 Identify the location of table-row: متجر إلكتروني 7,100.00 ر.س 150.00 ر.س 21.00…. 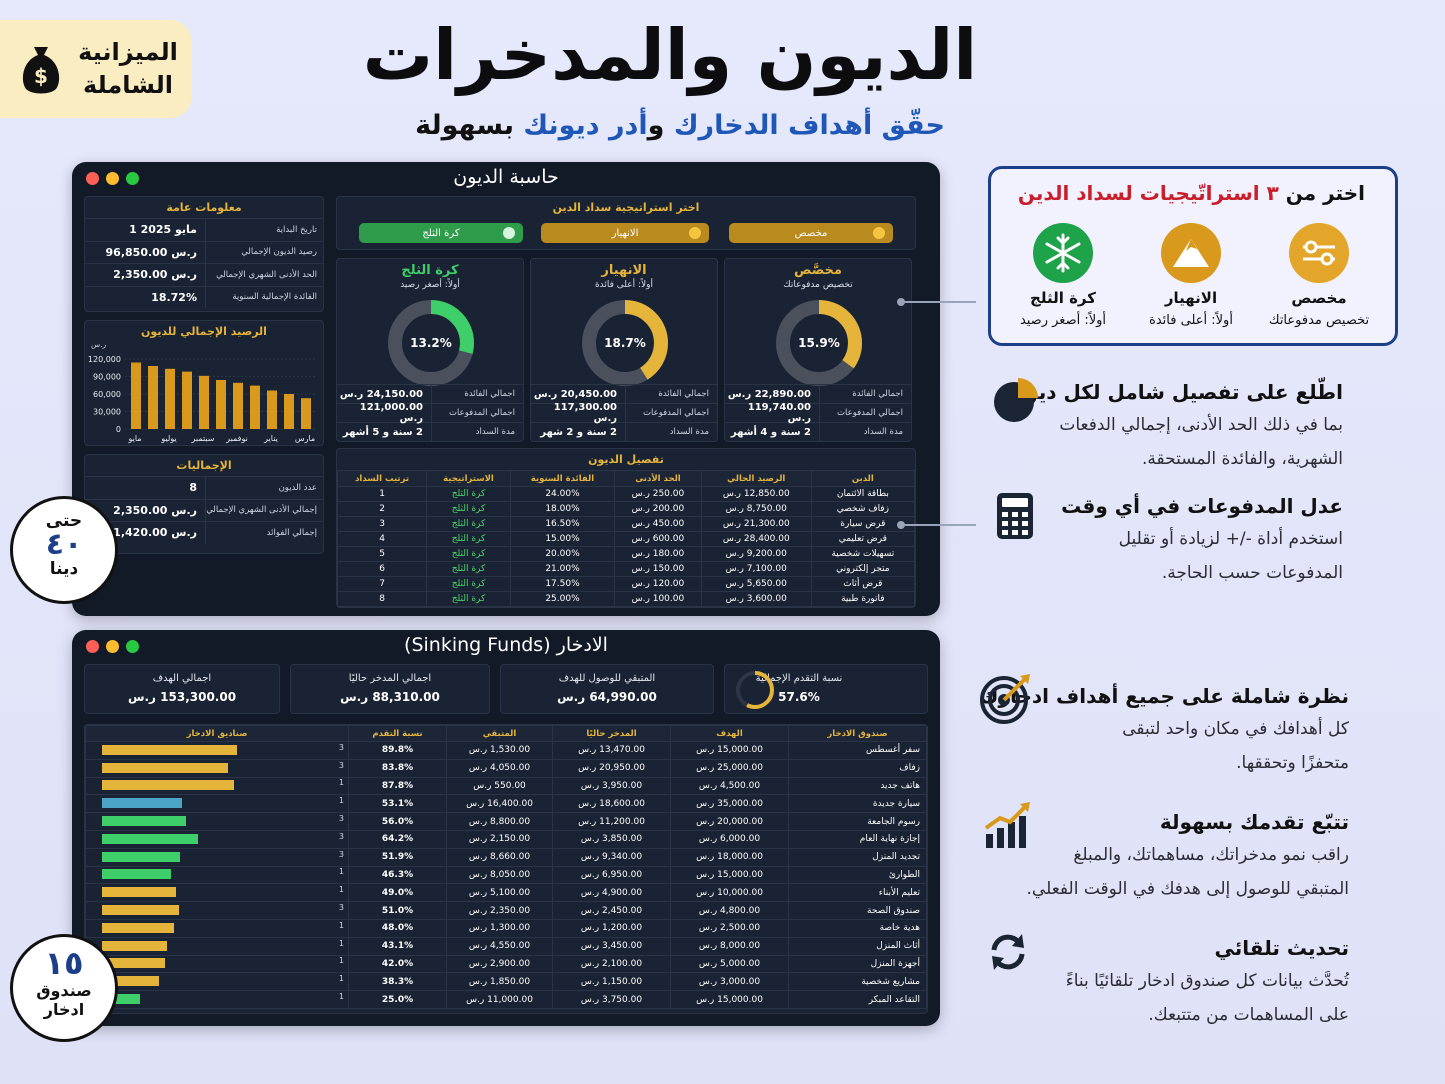
(626, 569).